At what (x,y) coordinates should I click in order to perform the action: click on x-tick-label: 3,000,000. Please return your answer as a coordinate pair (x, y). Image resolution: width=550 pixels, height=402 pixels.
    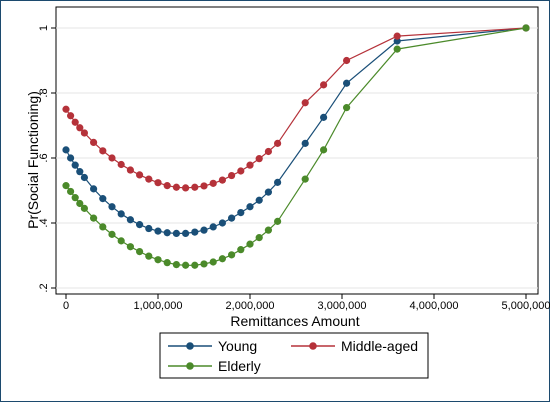
    Looking at the image, I should click on (342, 306).